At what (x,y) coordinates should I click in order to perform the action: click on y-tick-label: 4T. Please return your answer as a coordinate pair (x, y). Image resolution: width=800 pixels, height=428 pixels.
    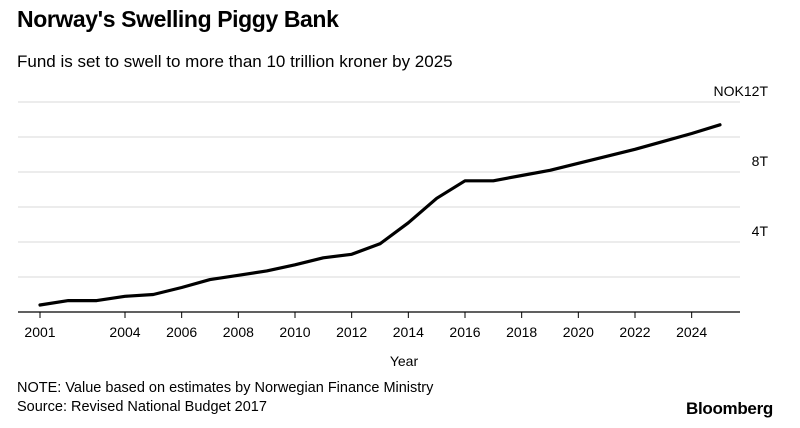
    Looking at the image, I should click on (760, 231).